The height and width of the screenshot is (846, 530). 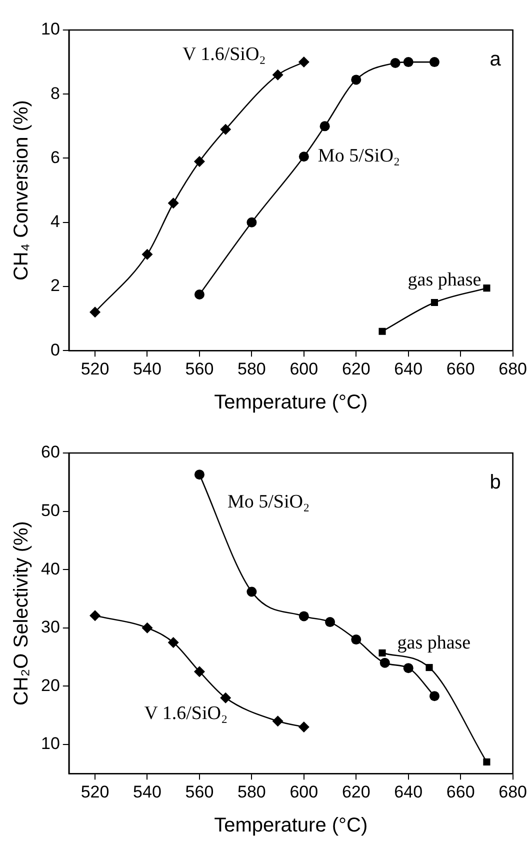 I want to click on y-tick-label: 6, so click(x=55, y=157).